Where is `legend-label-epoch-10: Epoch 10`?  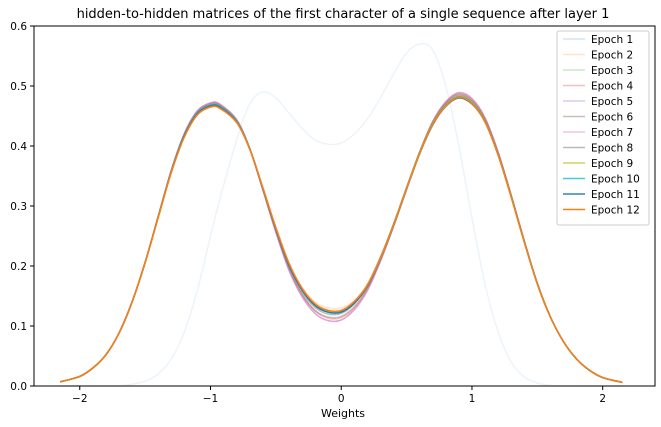 legend-label-epoch-10: Epoch 10 is located at coordinates (615, 180).